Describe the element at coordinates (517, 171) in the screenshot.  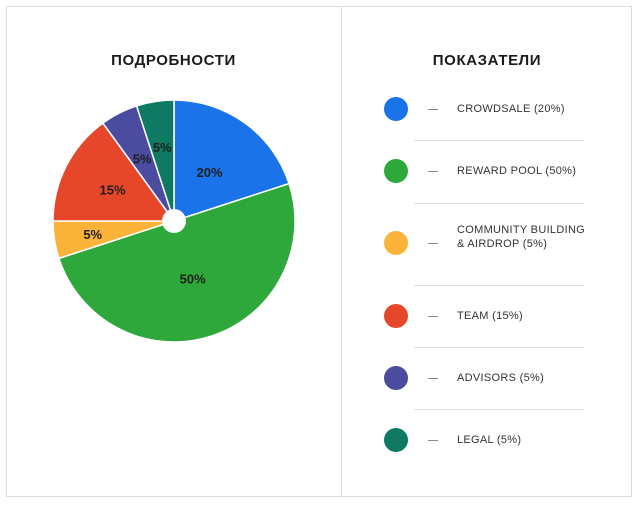
I see `legend-label: REWARD POOL (50%)` at that location.